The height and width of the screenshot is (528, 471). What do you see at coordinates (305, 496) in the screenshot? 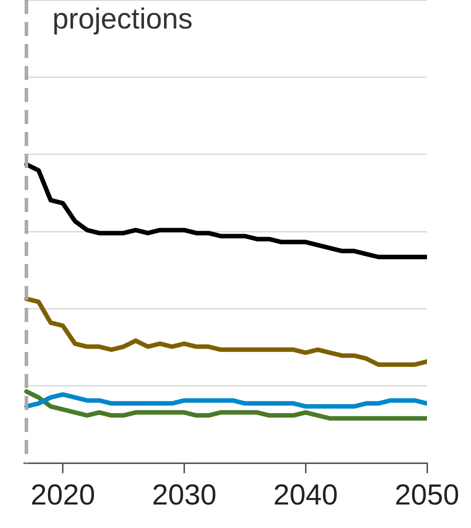
I see `x-tick-label: 2040` at bounding box center [305, 496].